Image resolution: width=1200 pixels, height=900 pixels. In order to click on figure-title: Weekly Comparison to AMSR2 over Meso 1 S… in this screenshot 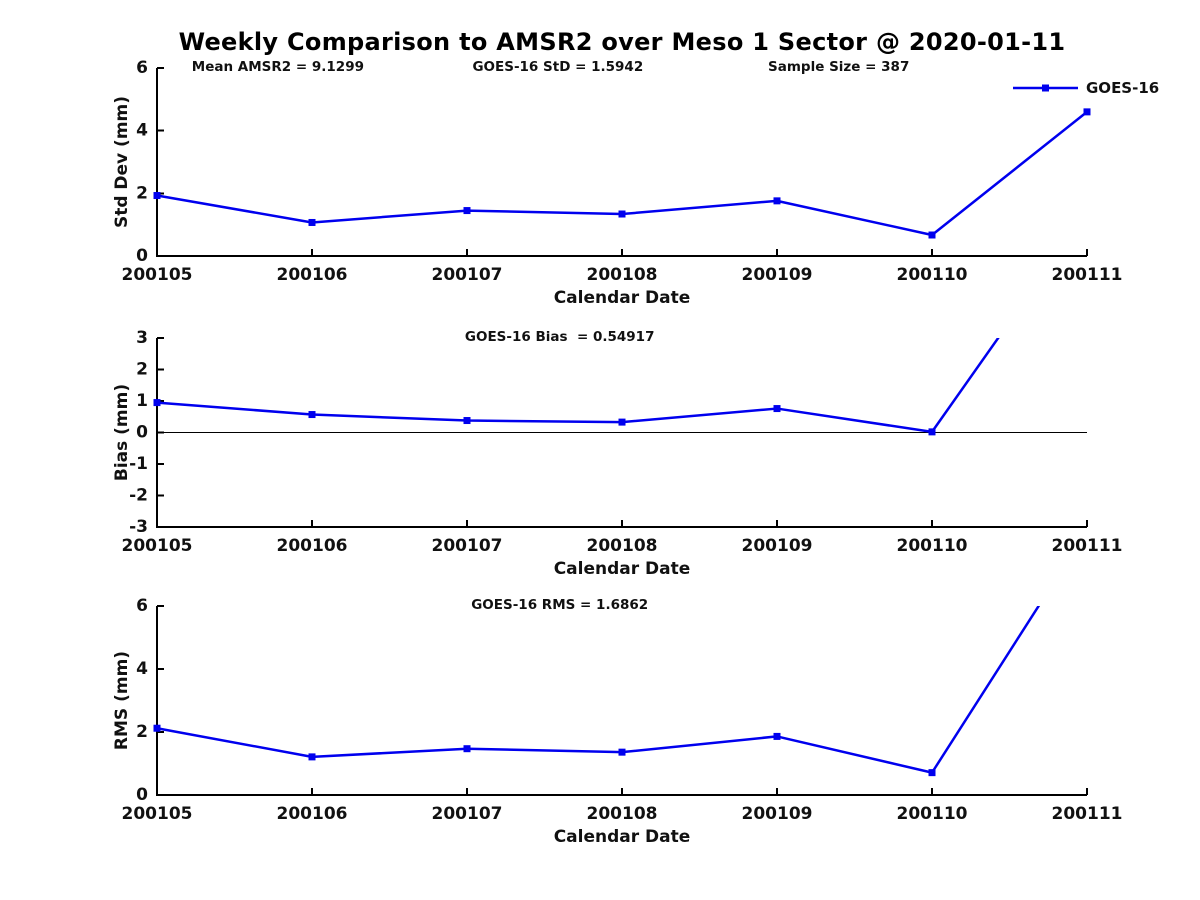, I will do `click(622, 42)`.